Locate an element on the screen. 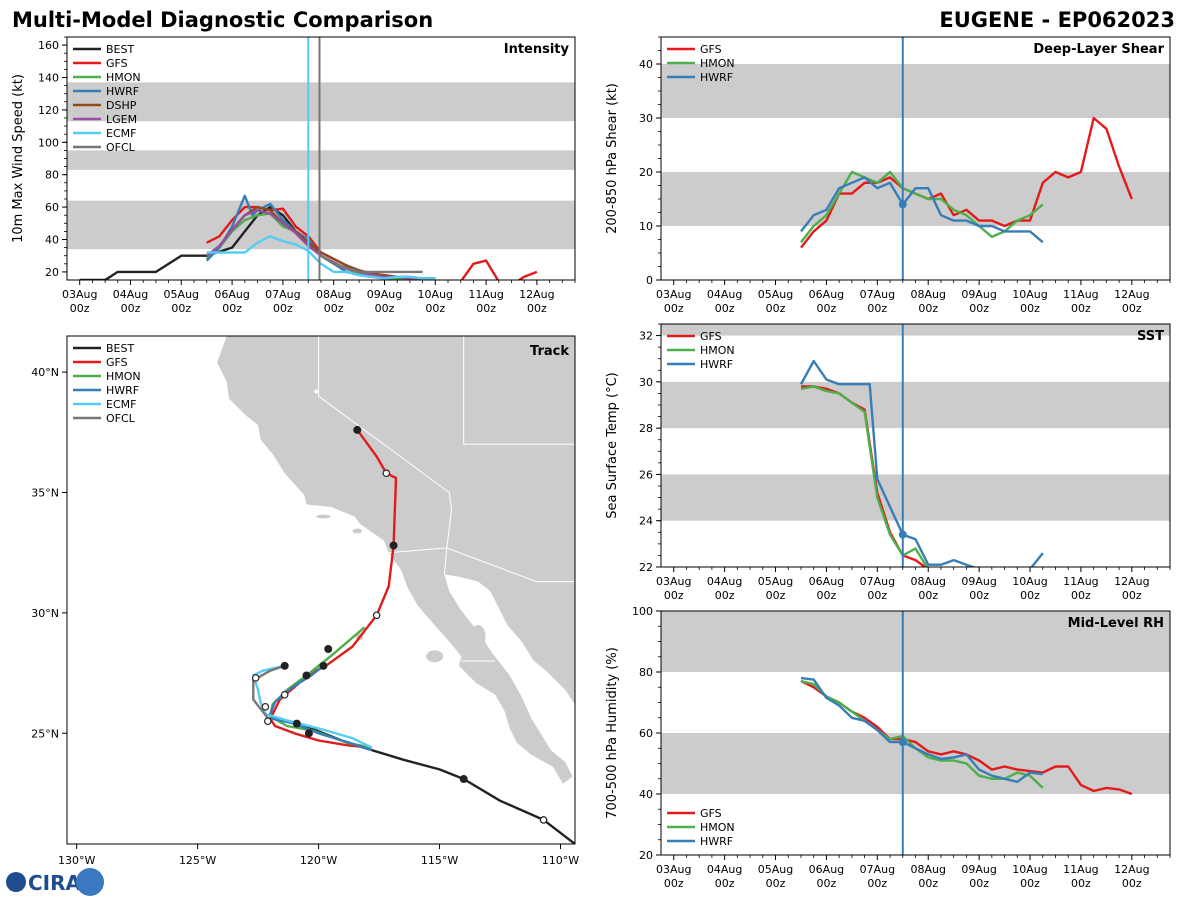 This screenshot has width=1200, height=900. panel-title: Deep-Layer Shear is located at coordinates (1098, 49).